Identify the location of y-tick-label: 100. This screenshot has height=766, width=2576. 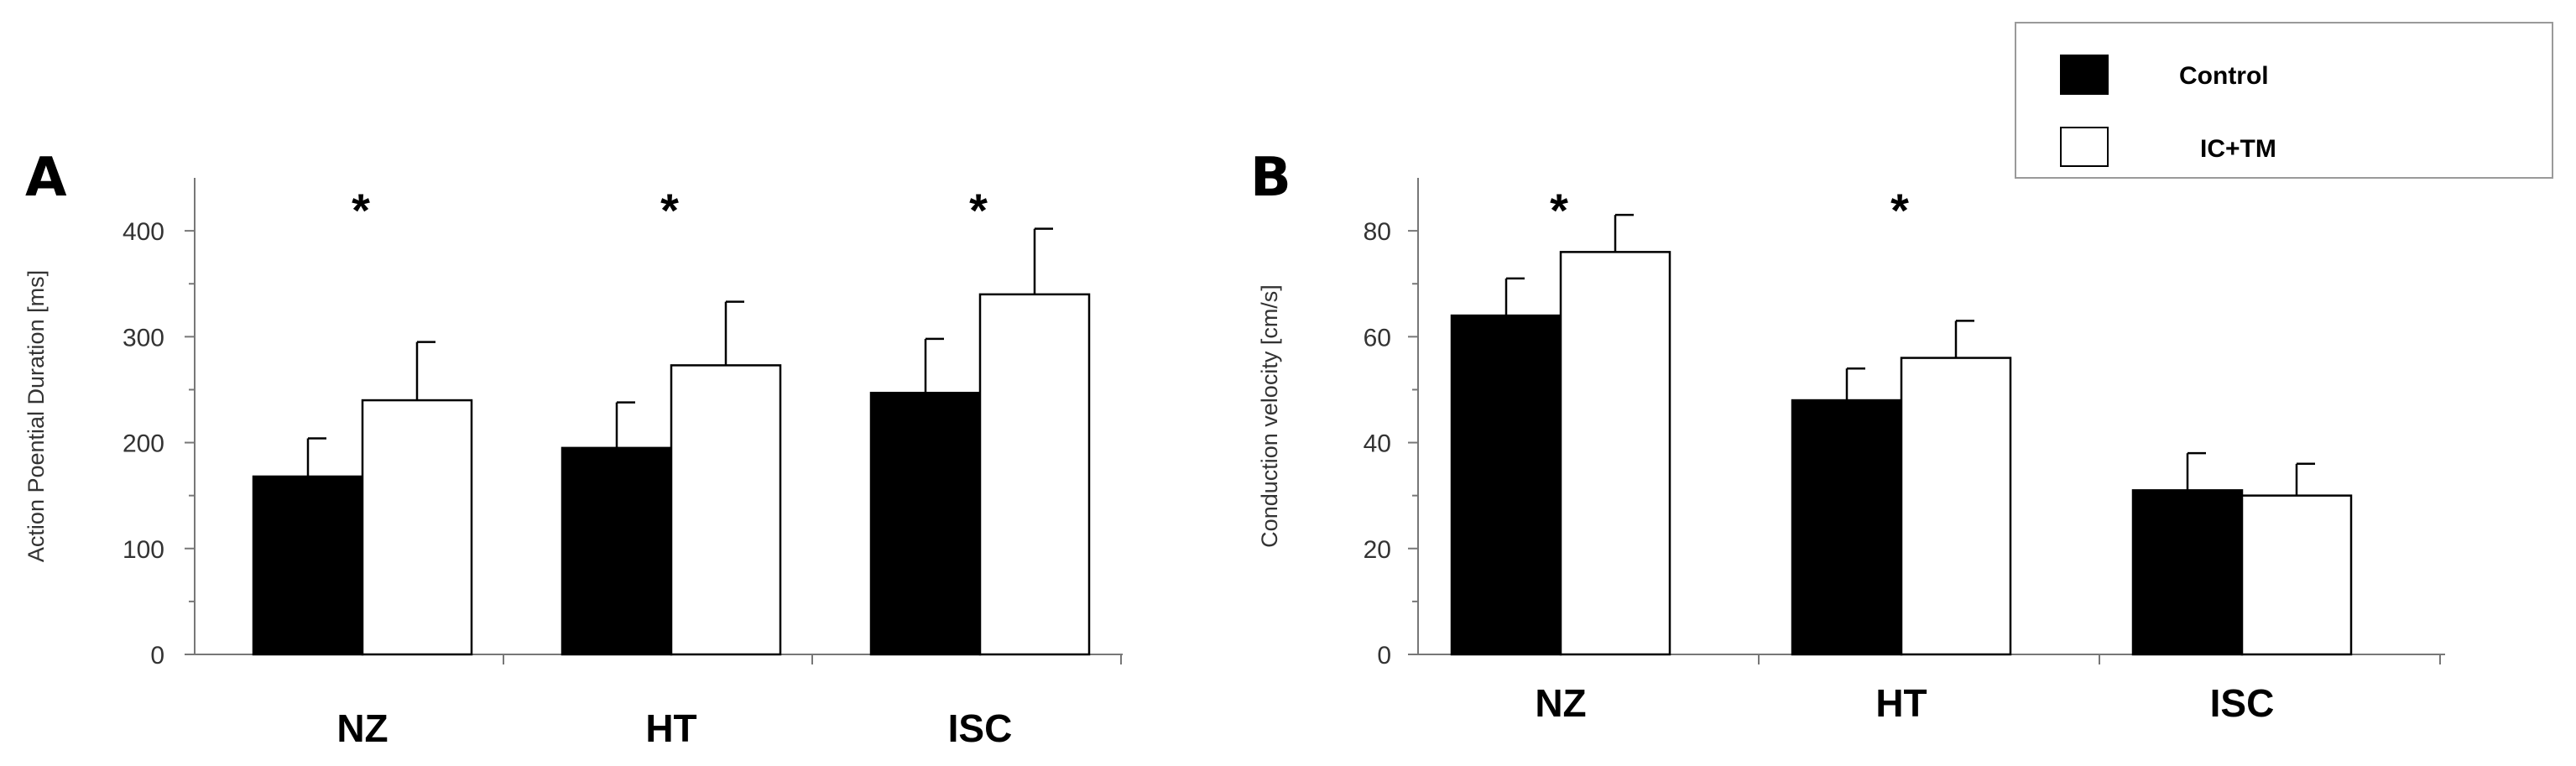
(143, 550).